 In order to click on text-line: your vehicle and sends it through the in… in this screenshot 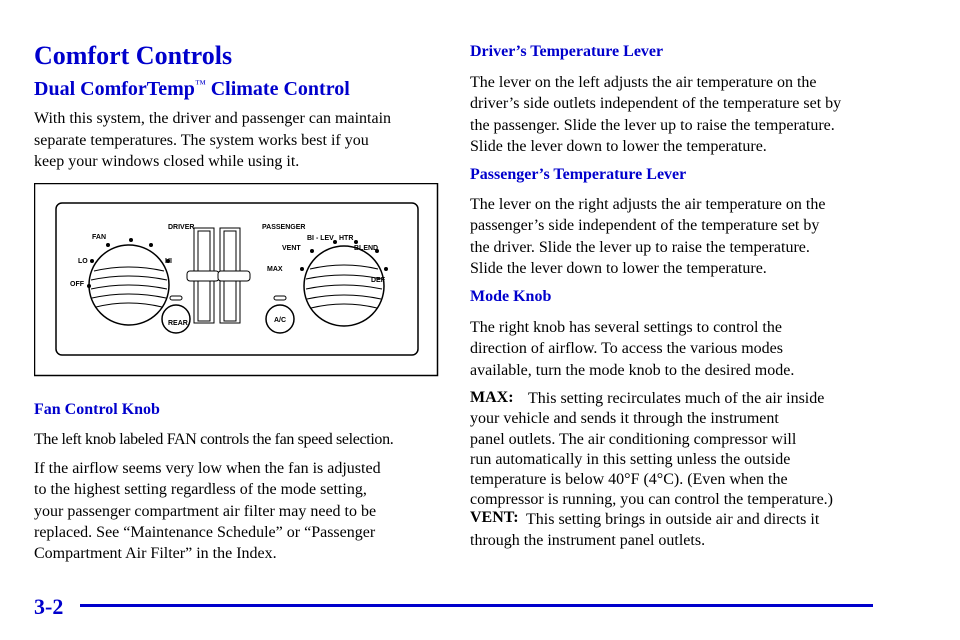, I will do `click(624, 419)`.